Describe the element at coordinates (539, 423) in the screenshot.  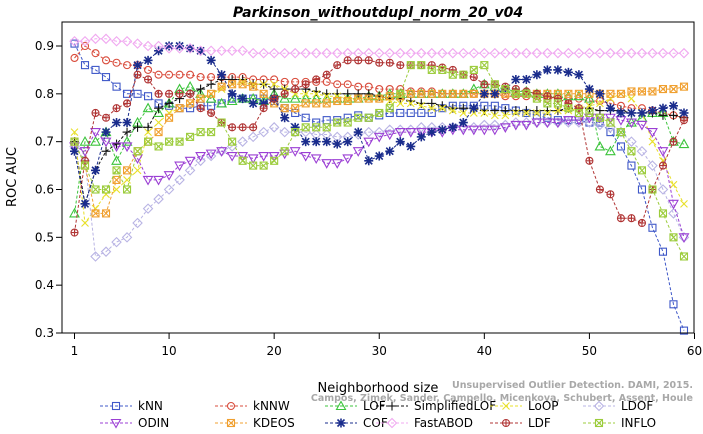
I see `legend-label: LDF` at that location.